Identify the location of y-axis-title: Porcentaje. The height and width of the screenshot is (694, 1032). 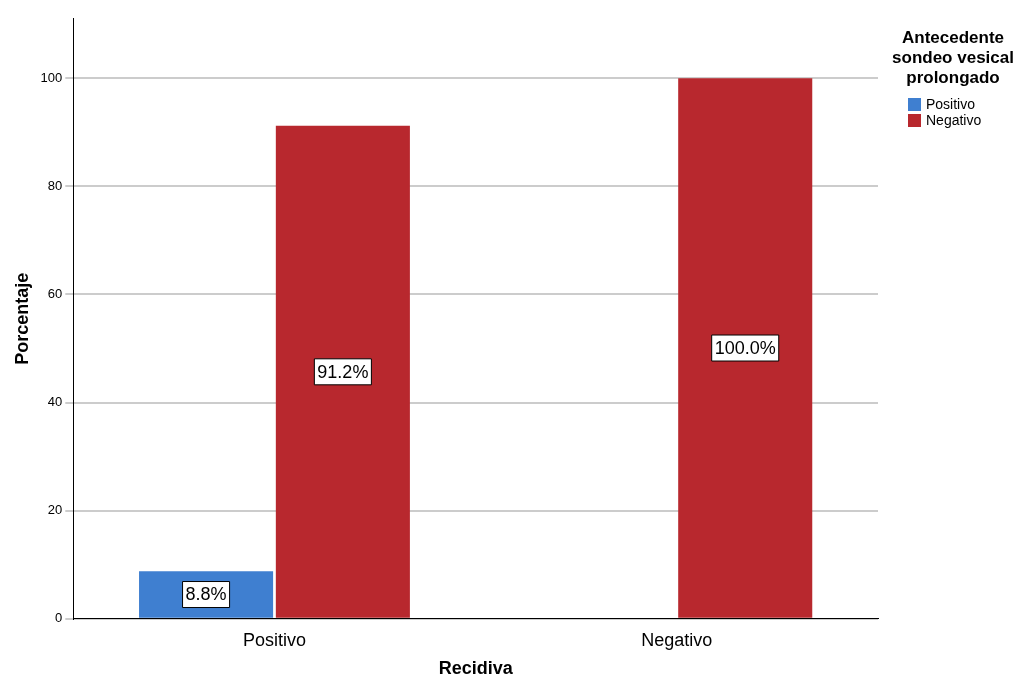
(21, 318).